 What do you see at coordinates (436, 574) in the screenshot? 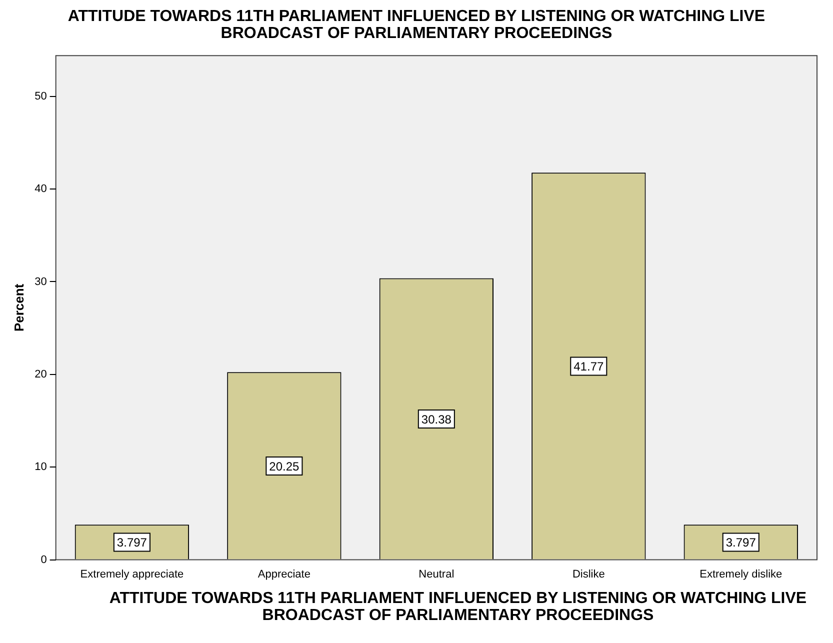
I see `x-tick-label: Neutral` at bounding box center [436, 574].